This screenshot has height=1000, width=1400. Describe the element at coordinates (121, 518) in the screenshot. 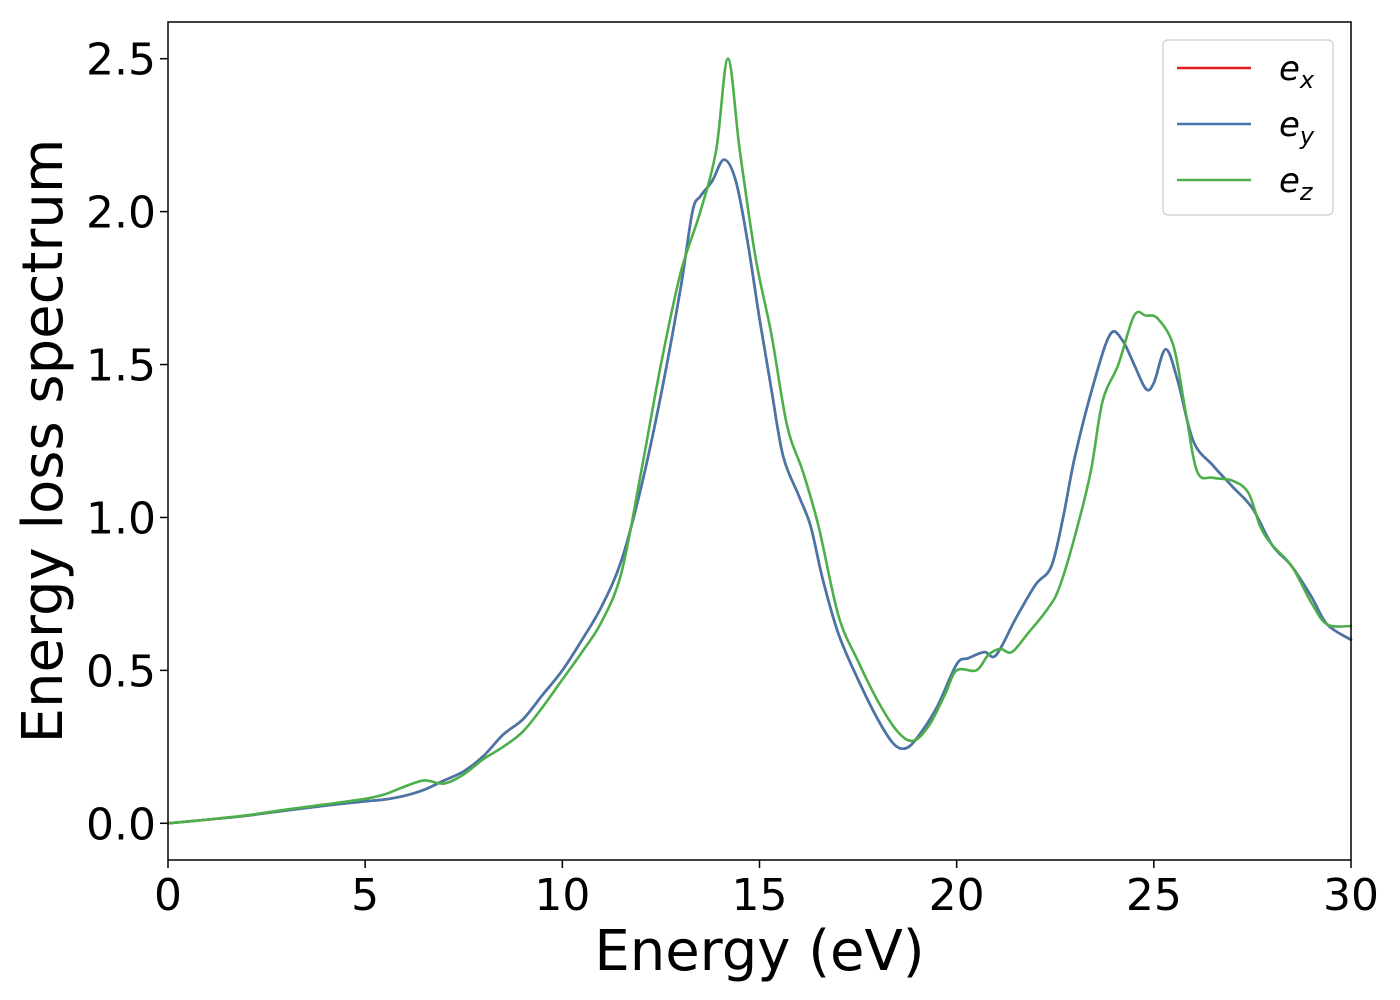

I see `y-tick-label: 1.0` at that location.